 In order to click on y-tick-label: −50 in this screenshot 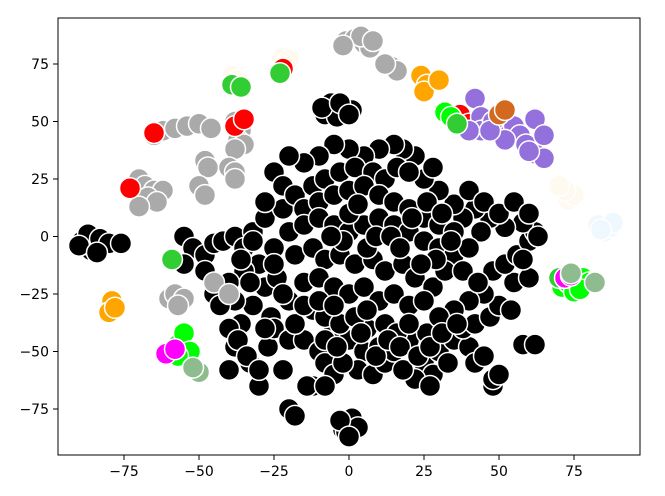, I will do `click(34, 353)`.